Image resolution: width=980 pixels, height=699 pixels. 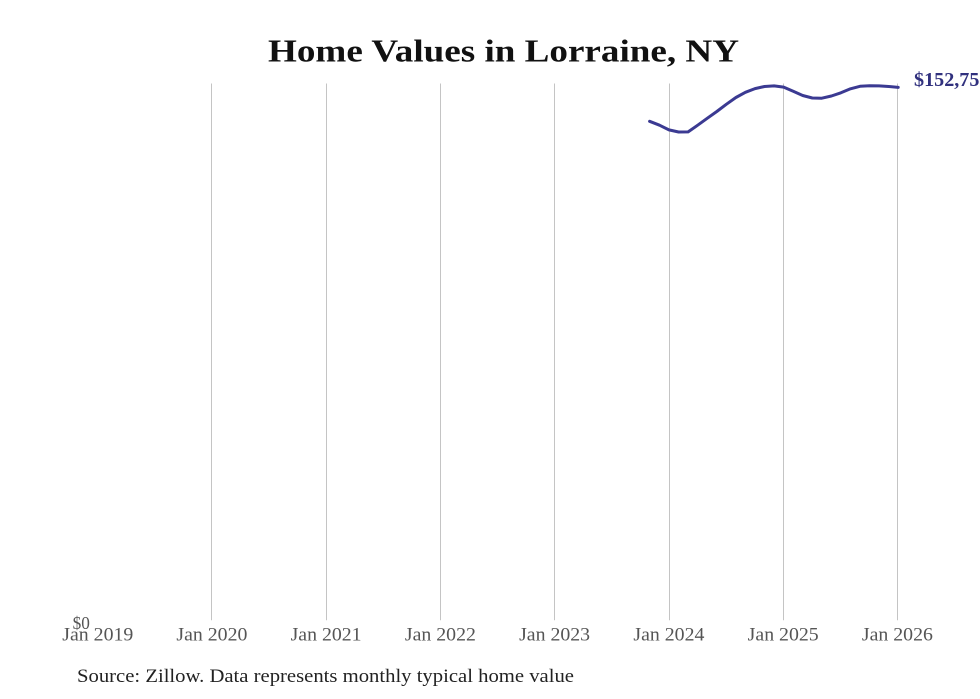 What do you see at coordinates (947, 80) in the screenshot?
I see `svg-text: $152,750` at bounding box center [947, 80].